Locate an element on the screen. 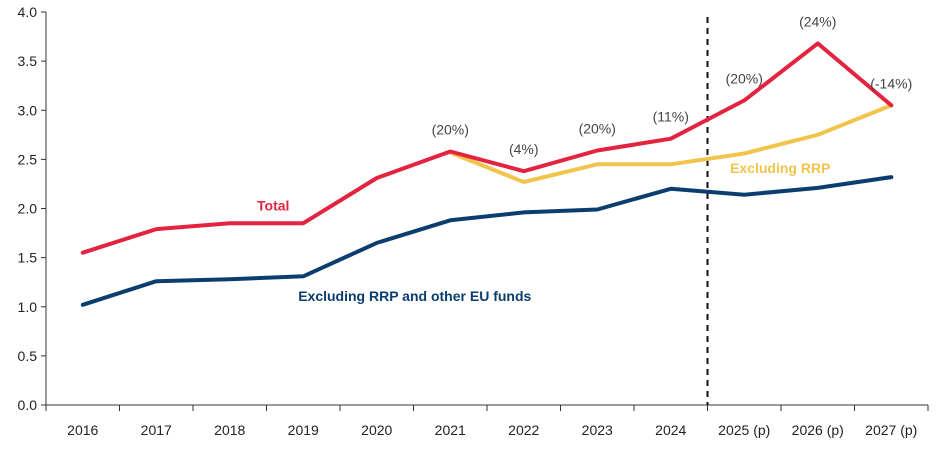  series-label: Total is located at coordinates (273, 205).